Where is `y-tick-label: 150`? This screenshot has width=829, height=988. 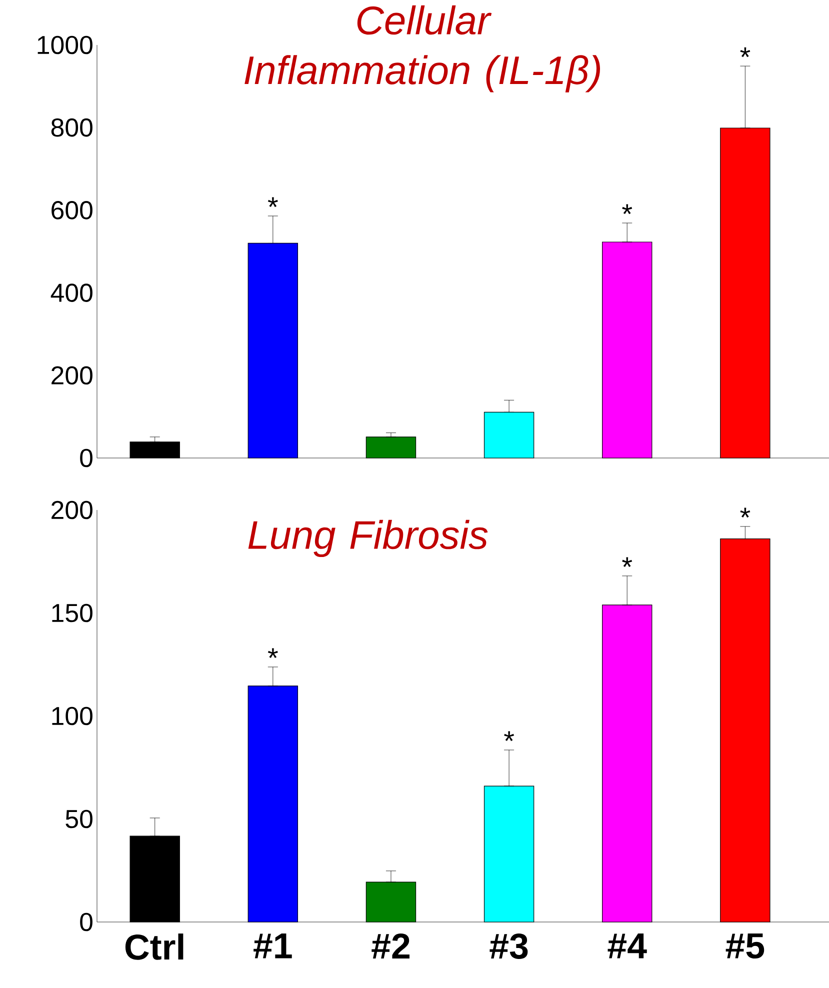
y-tick-label: 150 is located at coordinates (72, 613).